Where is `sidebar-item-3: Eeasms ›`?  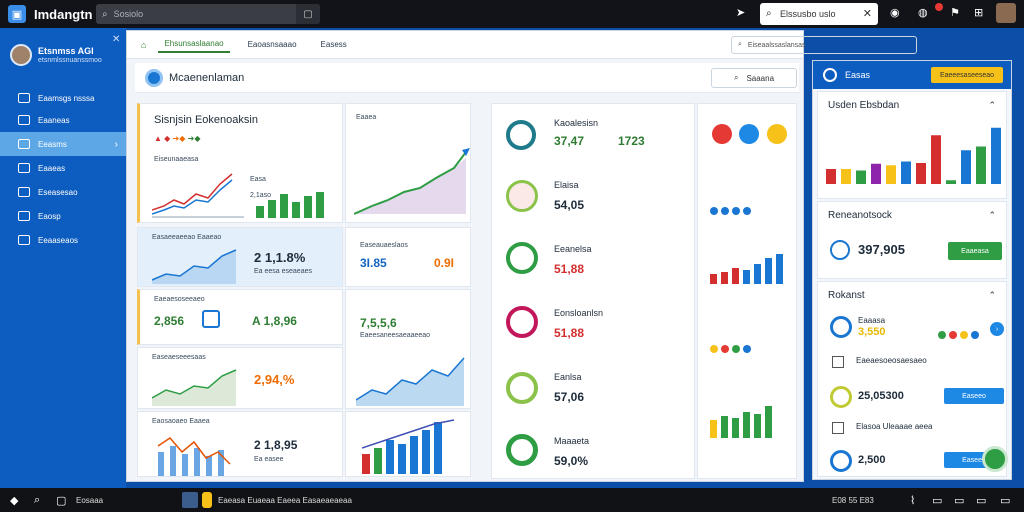 sidebar-item-3: Eeasms › is located at coordinates (63, 144).